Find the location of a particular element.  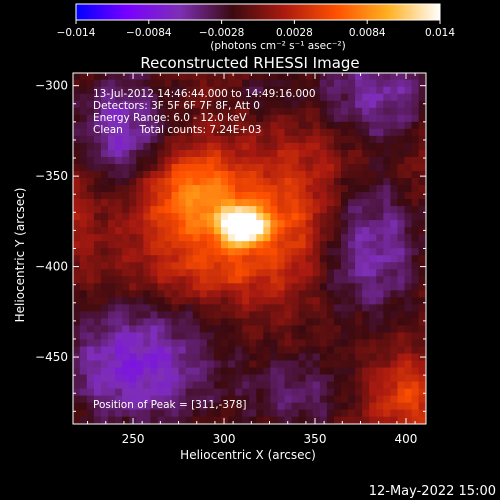

colorbar is located at coordinates (258, 12).